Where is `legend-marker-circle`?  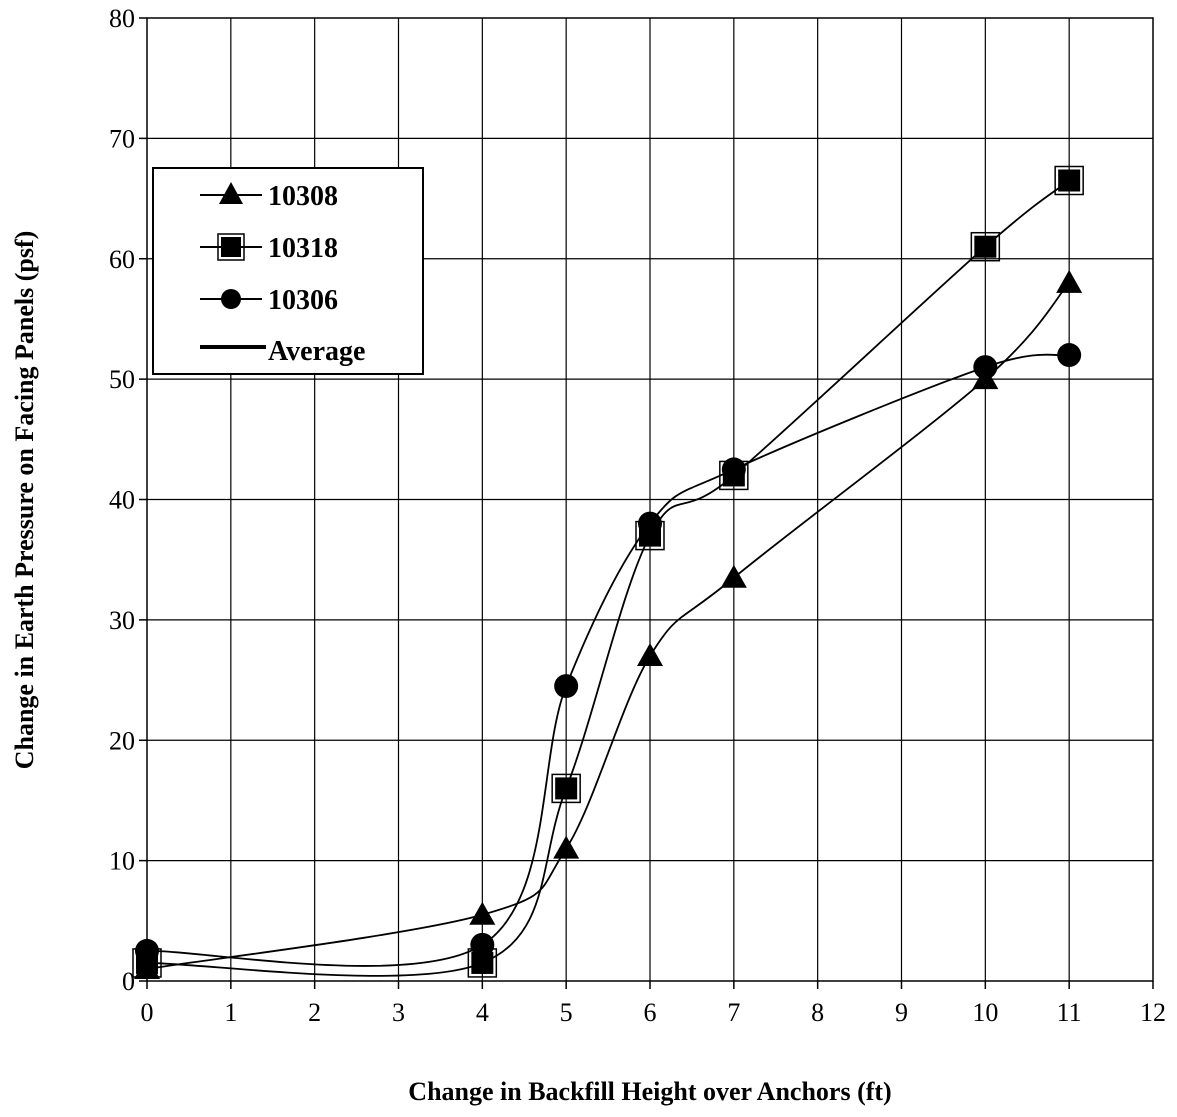
legend-marker-circle is located at coordinates (231, 299).